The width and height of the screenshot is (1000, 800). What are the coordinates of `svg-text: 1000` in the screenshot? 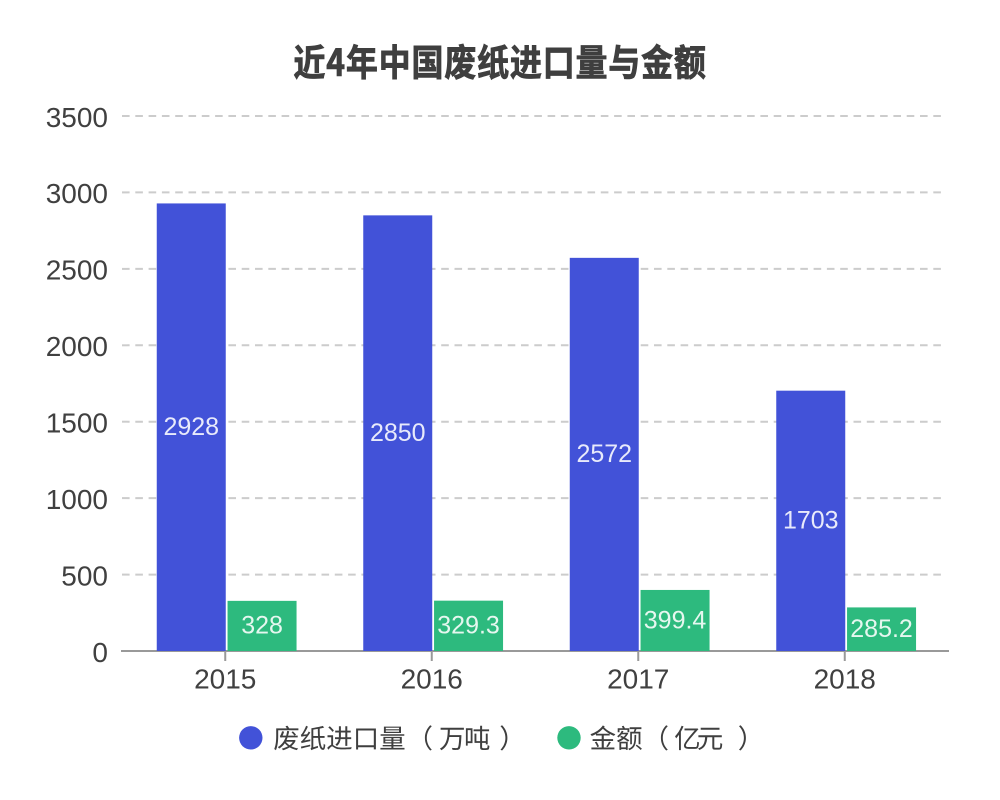 It's located at (77, 499).